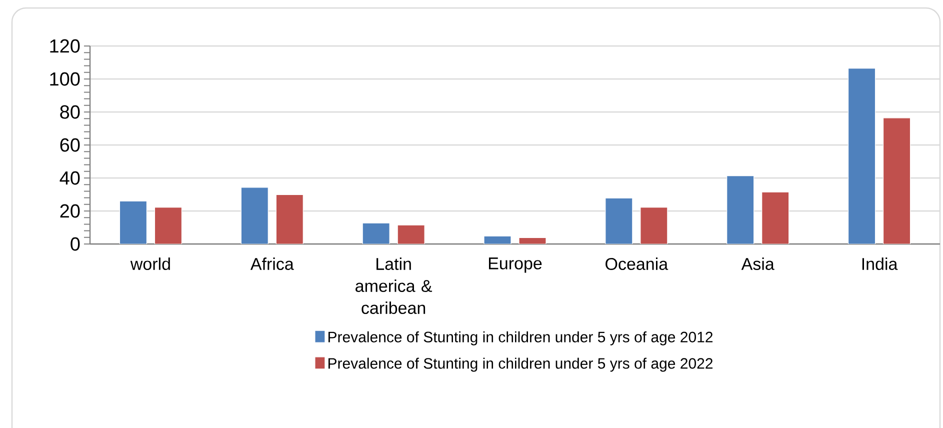 The image size is (943, 428). Describe the element at coordinates (520, 338) in the screenshot. I see `legend-label: Prevalence of Stunting in children under 5 yrs of age 2012` at that location.